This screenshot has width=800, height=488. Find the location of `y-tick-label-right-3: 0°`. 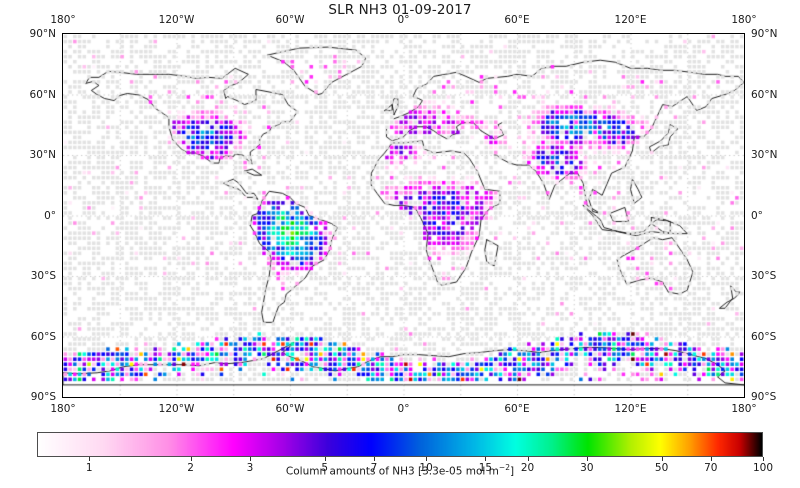

y-tick-label-right-3: 0° is located at coordinates (757, 215).